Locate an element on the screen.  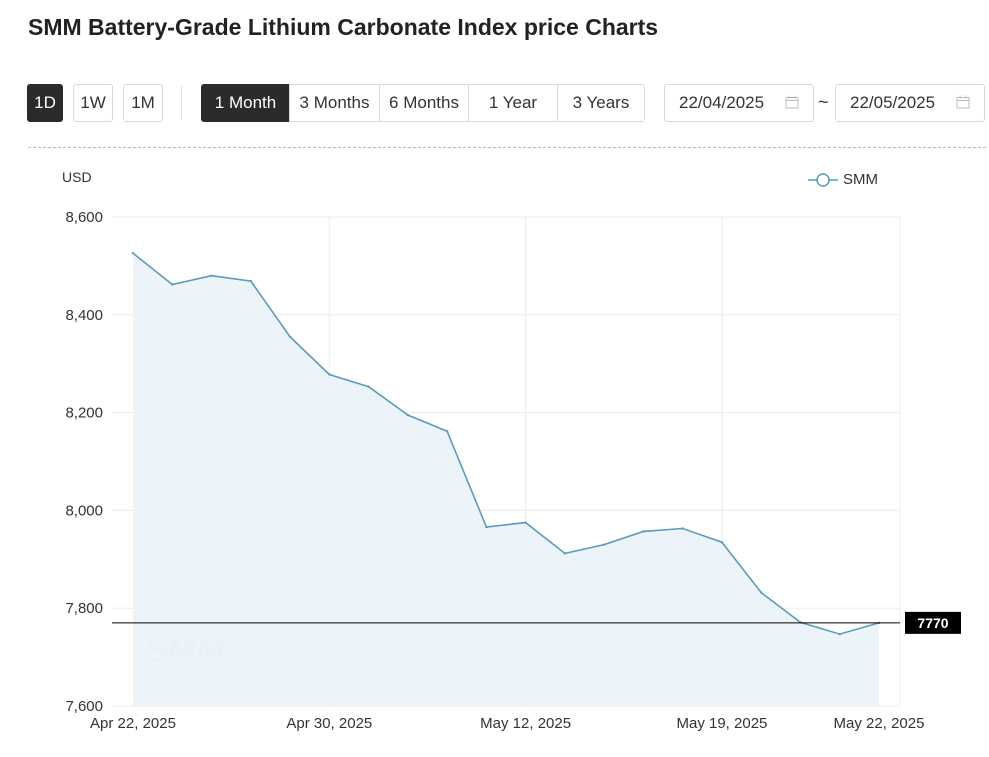
legend-item-smm: SMM is located at coordinates (843, 179).